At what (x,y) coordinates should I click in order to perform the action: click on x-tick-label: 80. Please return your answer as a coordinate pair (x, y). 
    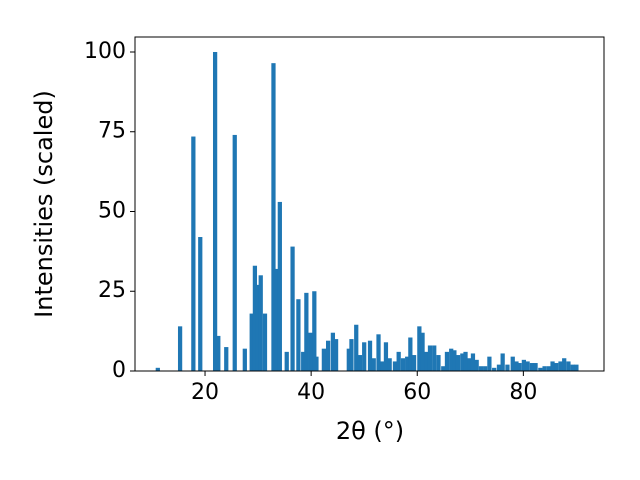
    Looking at the image, I should click on (523, 392).